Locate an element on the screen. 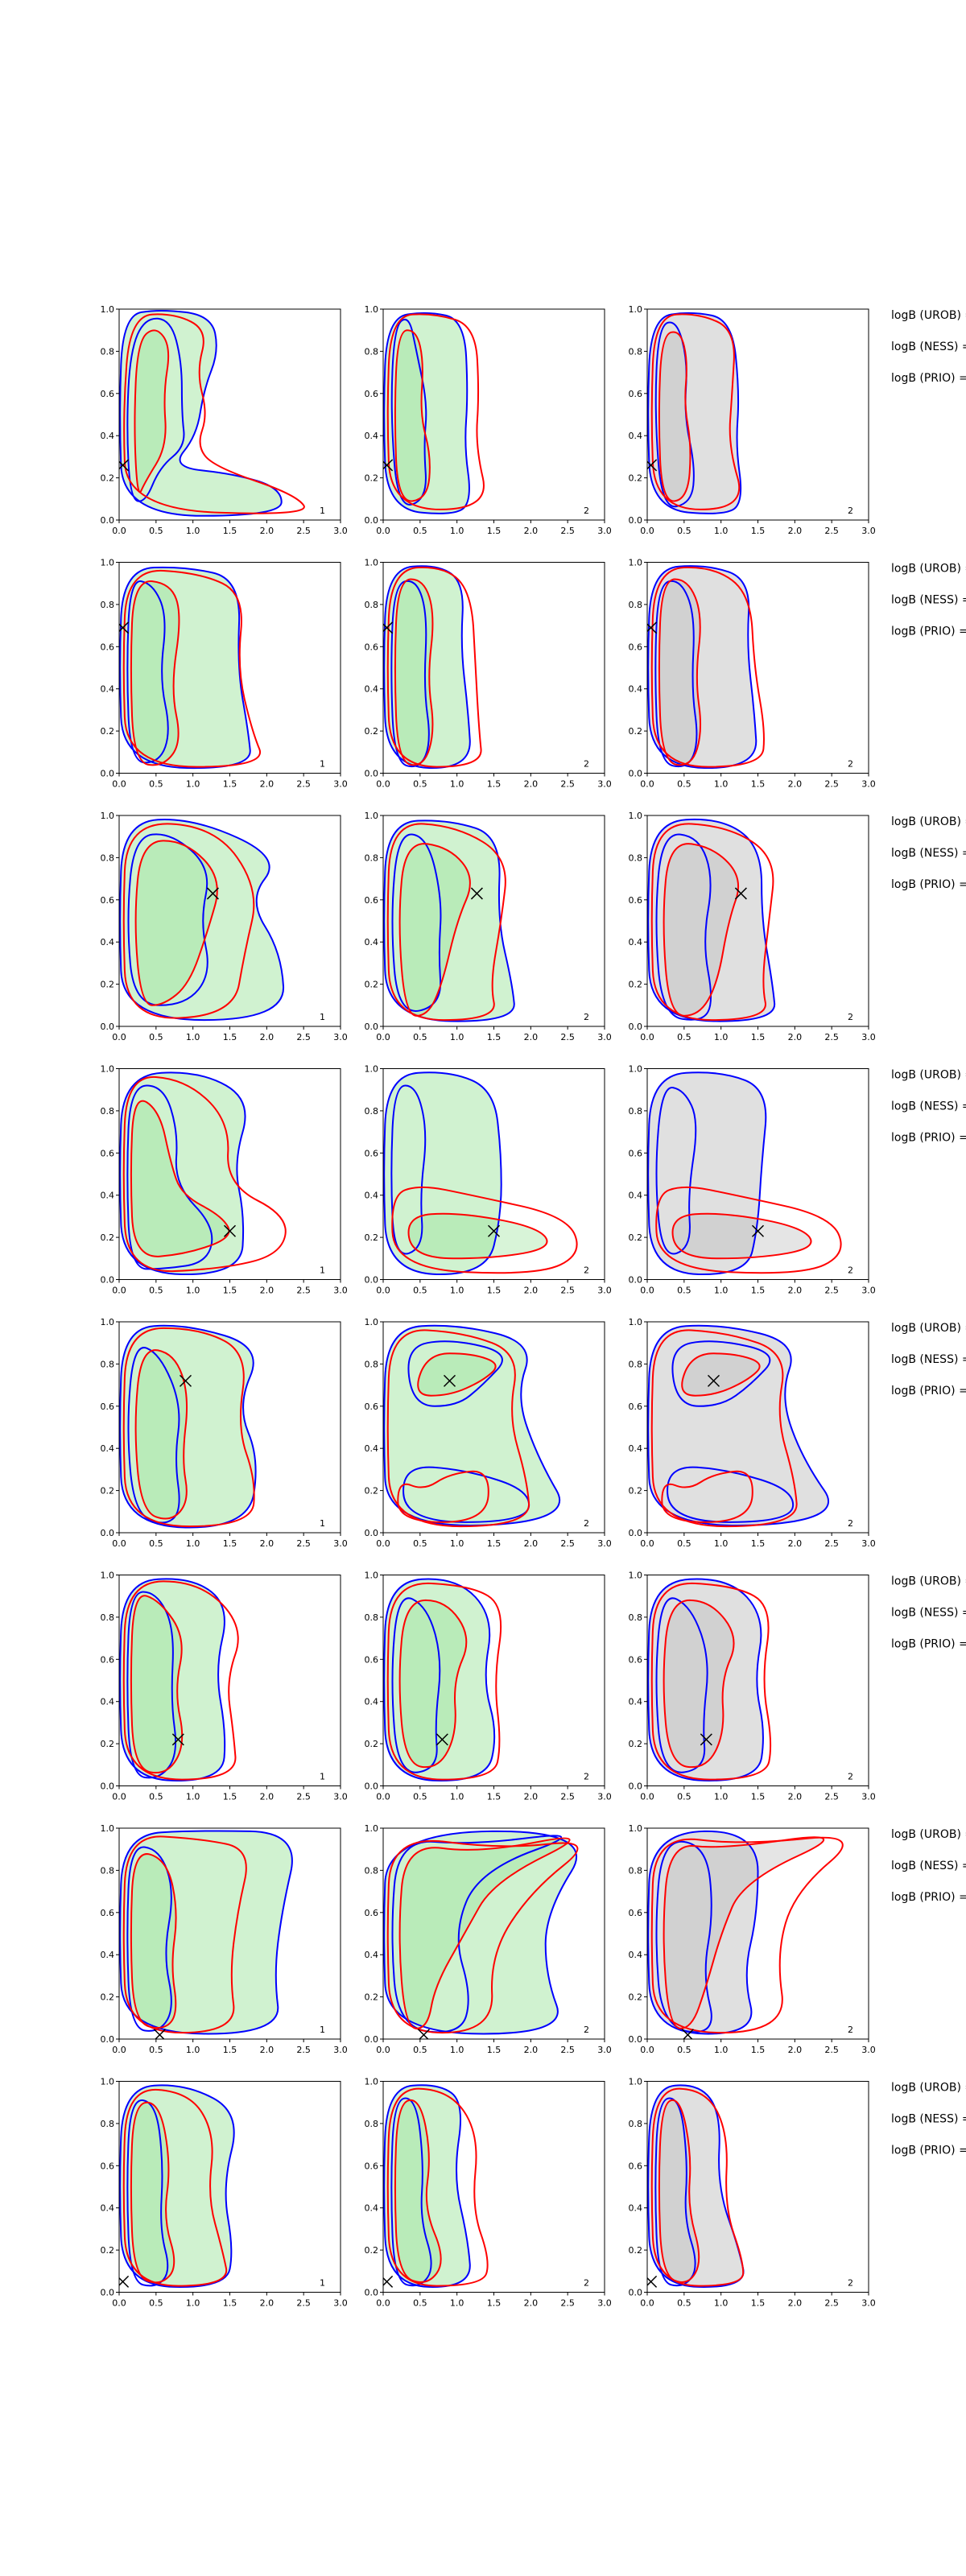  panel-r1-c2: 0.0 0.5 1.0 1.5 2.0 2.5 3.0 0.0 0.2 0.4 0.6 0.8 1.0 2 is located at coordinates (488, 420).